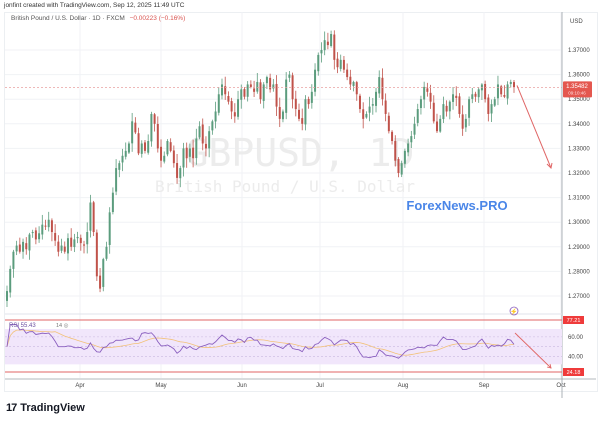 The image size is (600, 424). I want to click on rsi-arrow-head-icon, so click(549, 366).